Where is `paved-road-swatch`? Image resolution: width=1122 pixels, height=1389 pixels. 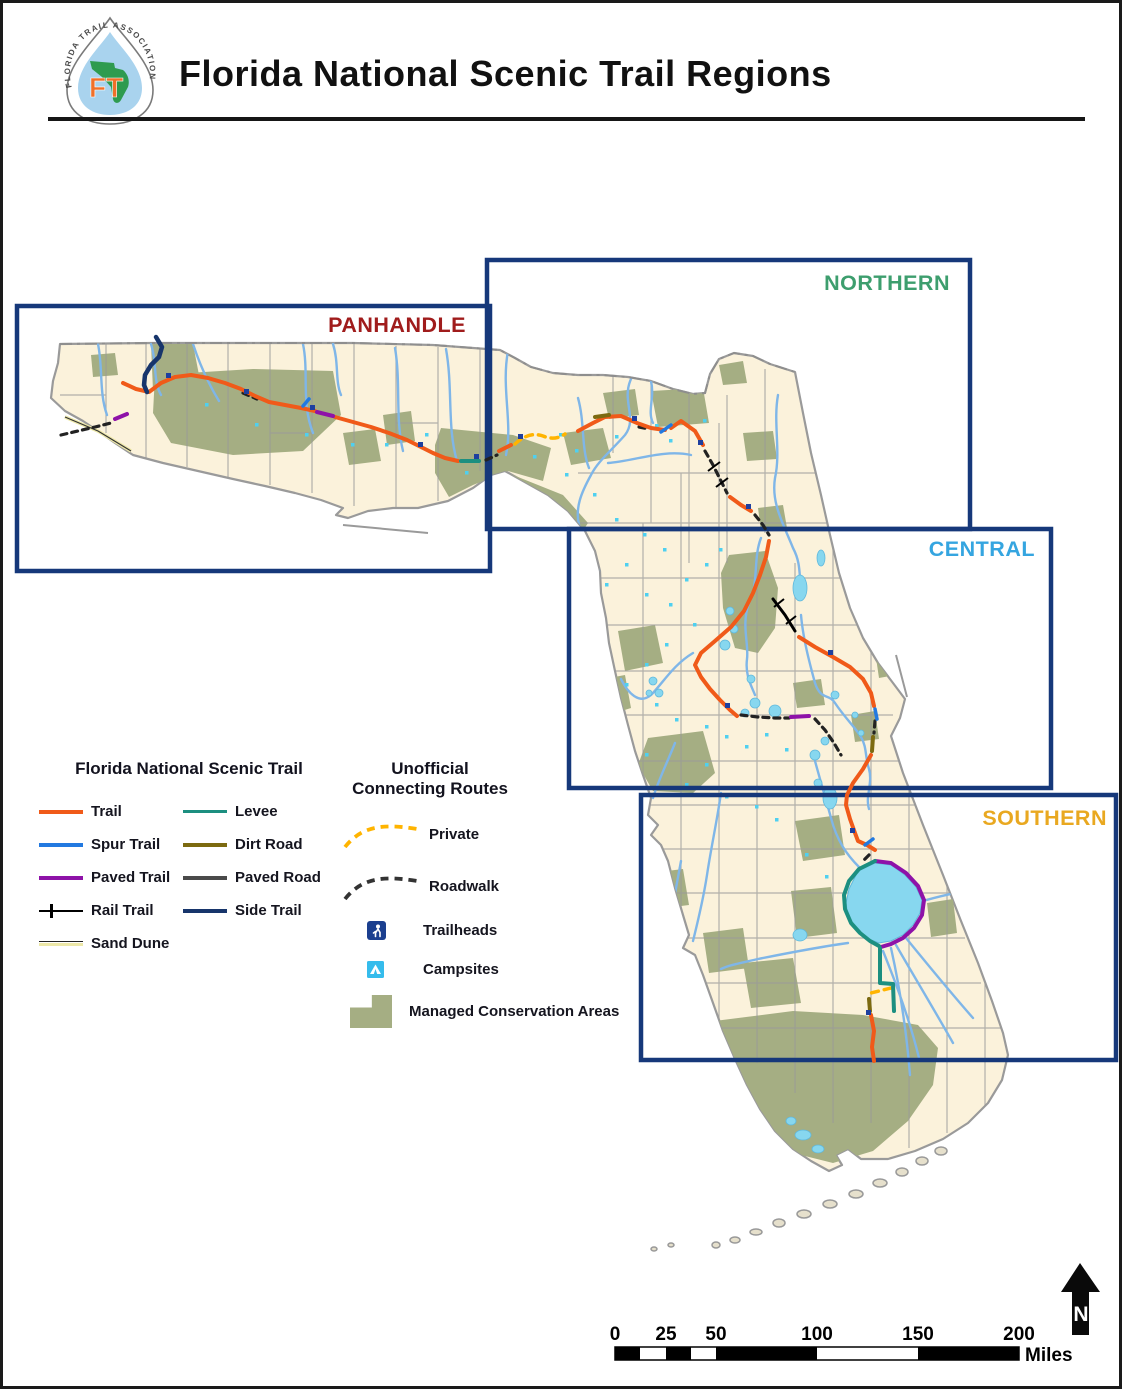 paved-road-swatch is located at coordinates (205, 877).